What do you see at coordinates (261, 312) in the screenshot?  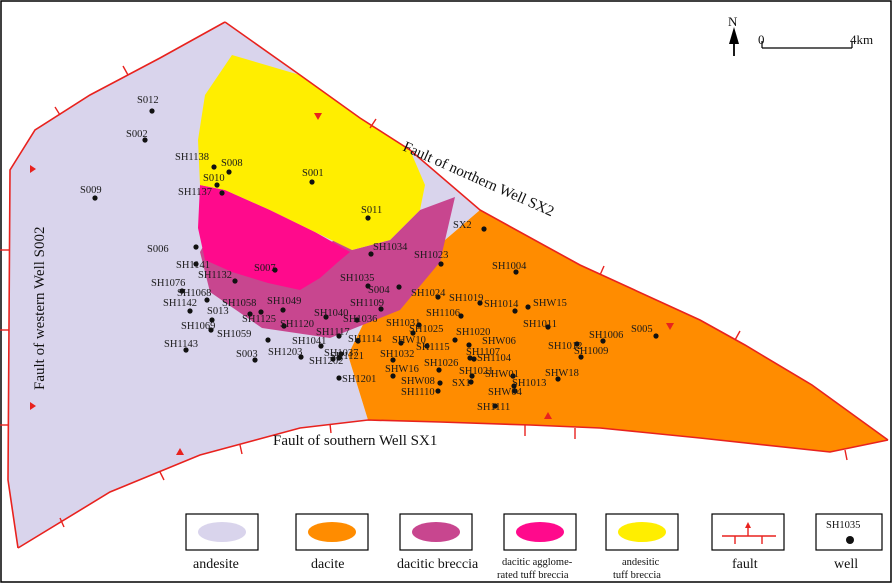 I see `well-dot-sh1058` at bounding box center [261, 312].